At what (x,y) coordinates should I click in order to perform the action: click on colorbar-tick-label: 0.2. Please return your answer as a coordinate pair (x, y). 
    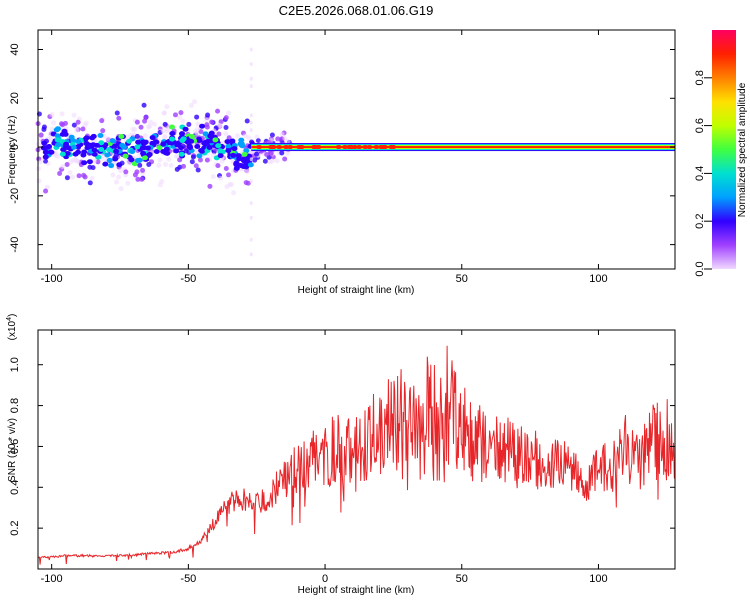
    Looking at the image, I should click on (700, 221).